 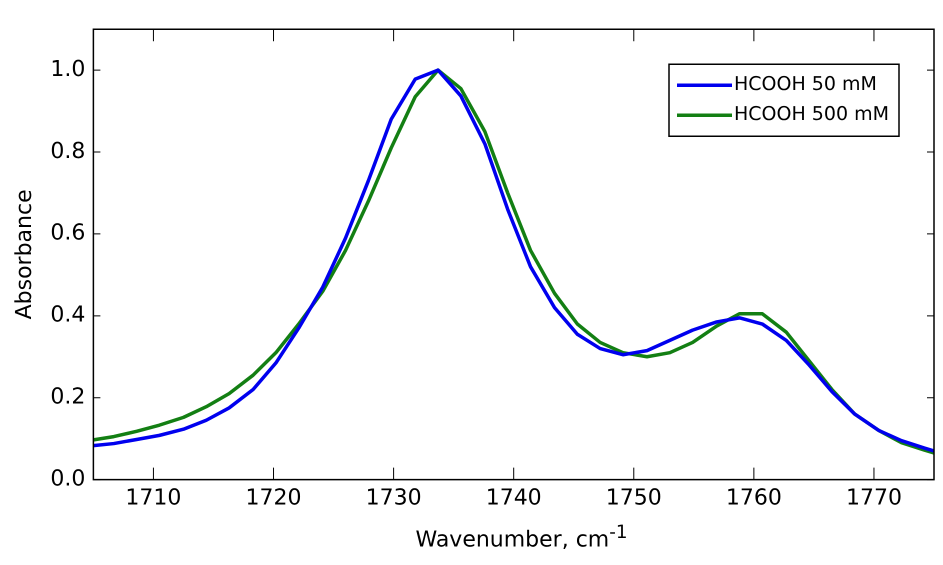 I want to click on x-tick-label: 1720, so click(x=274, y=498).